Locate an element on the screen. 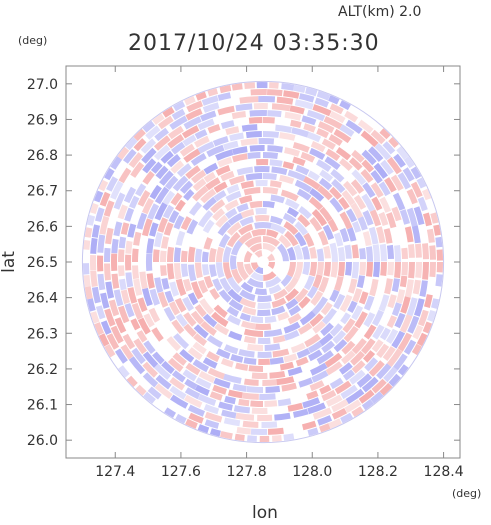 The image size is (491, 525). y-tick-label: 26.7 is located at coordinates (42, 192).